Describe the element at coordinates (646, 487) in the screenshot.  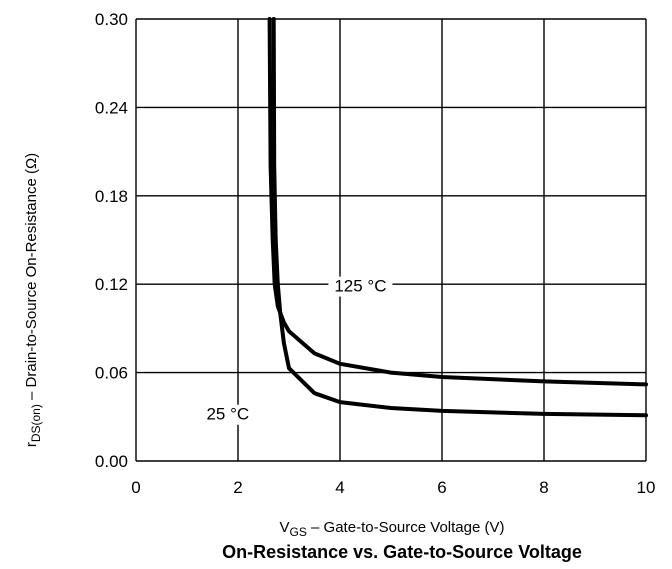
I see `x-tick-label: 10` at that location.